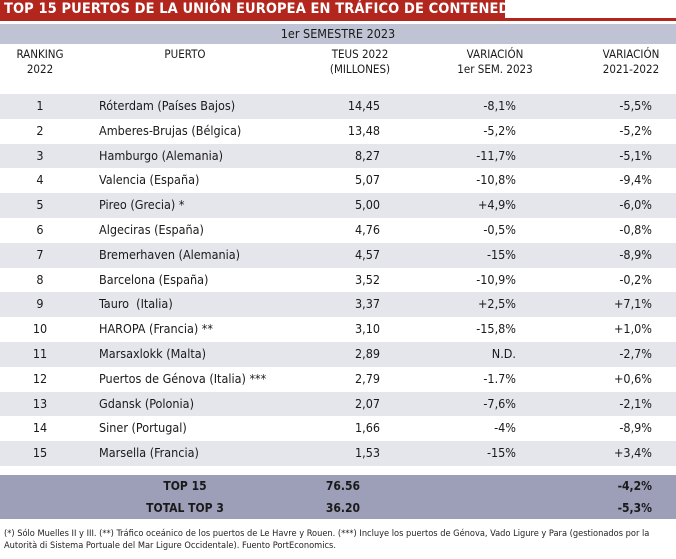 Image resolution: width=676 pixels, height=559 pixels. Describe the element at coordinates (338, 180) in the screenshot. I see `table-row: 4 Valencia (España) 5,07 -10,8% -9,4%` at that location.